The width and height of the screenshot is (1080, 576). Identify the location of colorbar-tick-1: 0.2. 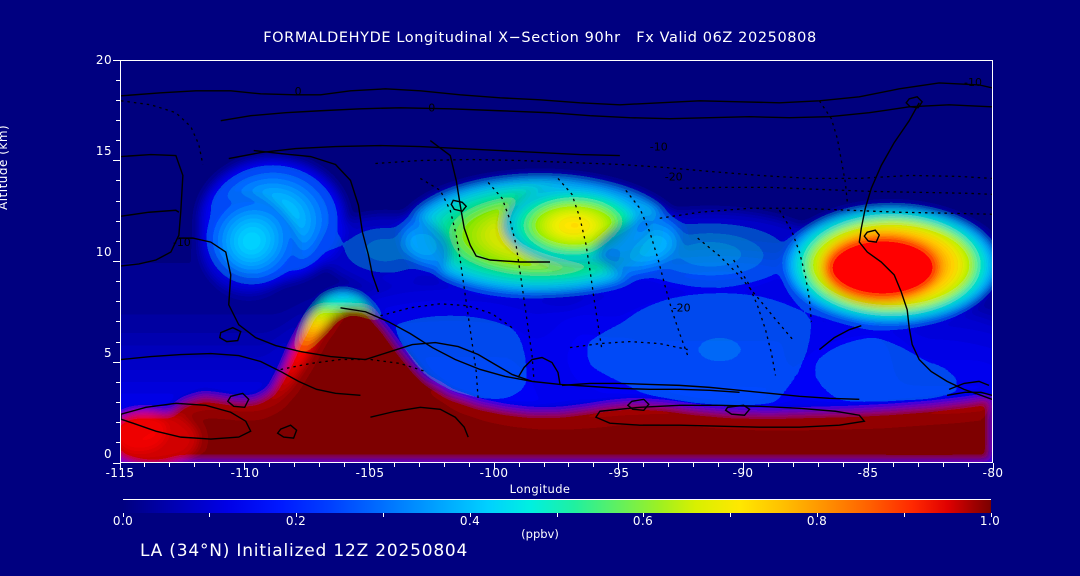
(296, 521).